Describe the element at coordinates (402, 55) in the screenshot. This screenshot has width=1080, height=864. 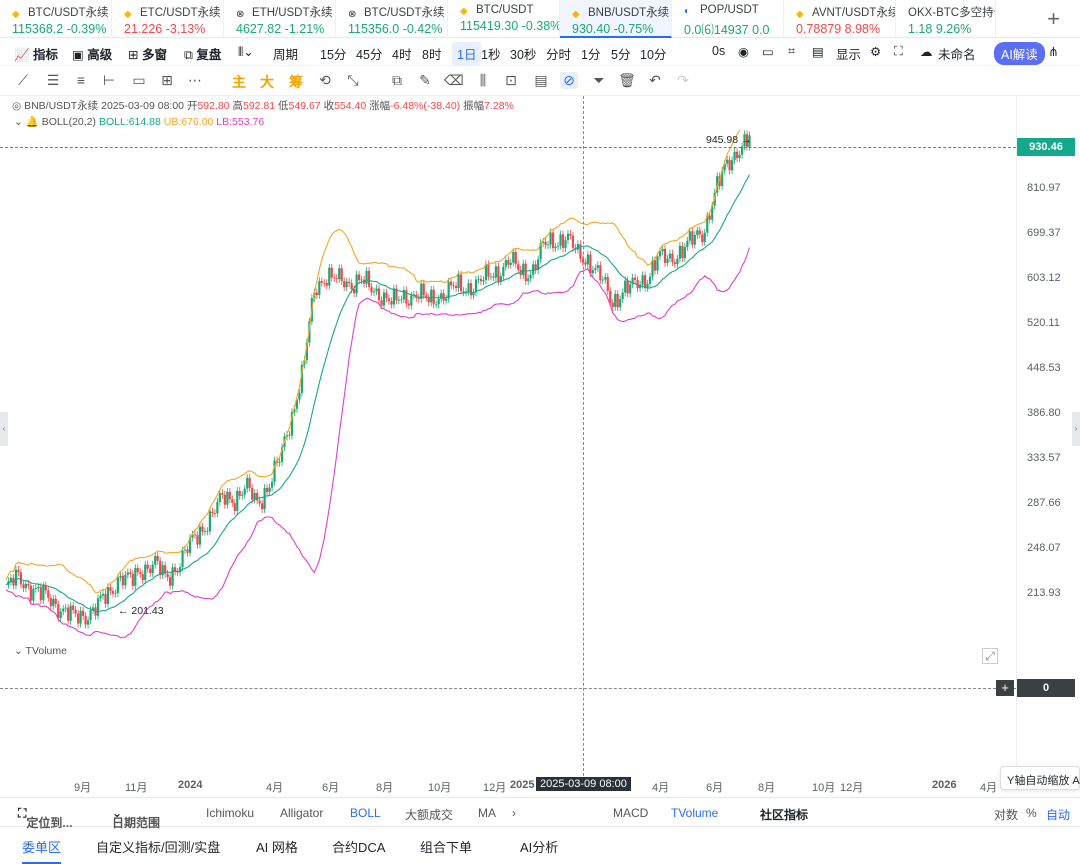
I see `interval-2: 4时` at that location.